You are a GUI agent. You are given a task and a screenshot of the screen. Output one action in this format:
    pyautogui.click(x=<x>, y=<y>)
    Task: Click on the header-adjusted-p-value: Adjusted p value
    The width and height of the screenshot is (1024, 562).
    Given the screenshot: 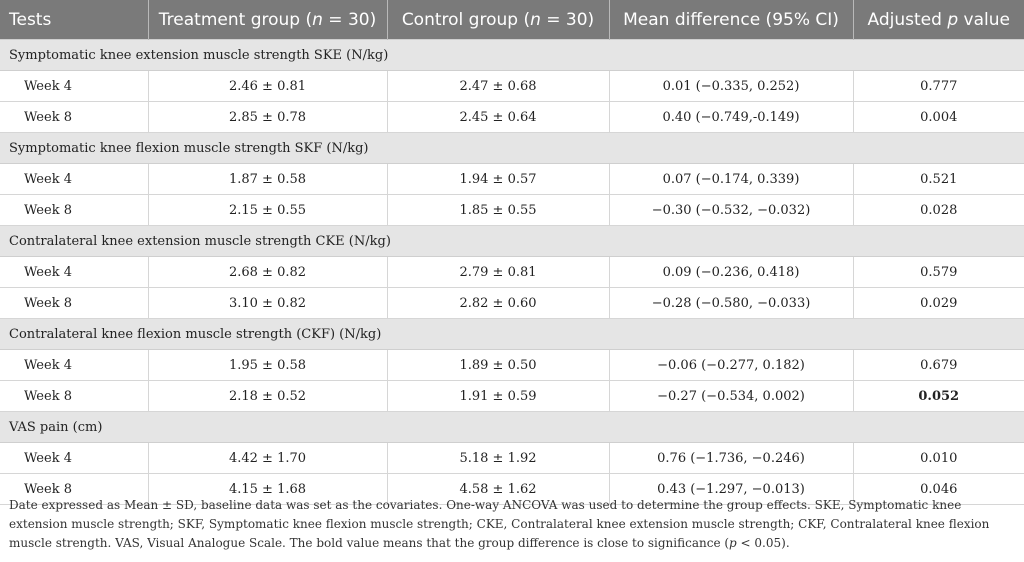 What is the action you would take?
    pyautogui.click(x=938, y=20)
    